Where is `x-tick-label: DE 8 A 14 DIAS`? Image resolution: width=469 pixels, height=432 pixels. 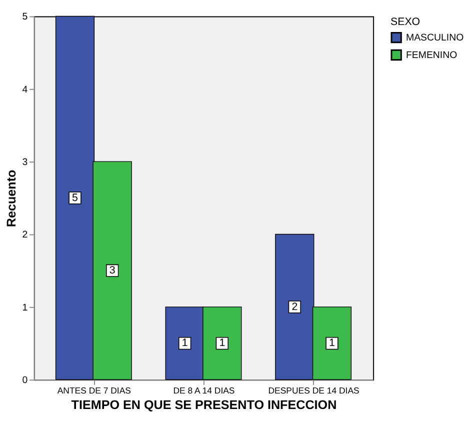 x-tick-label: DE 8 A 14 DIAS is located at coordinates (204, 391).